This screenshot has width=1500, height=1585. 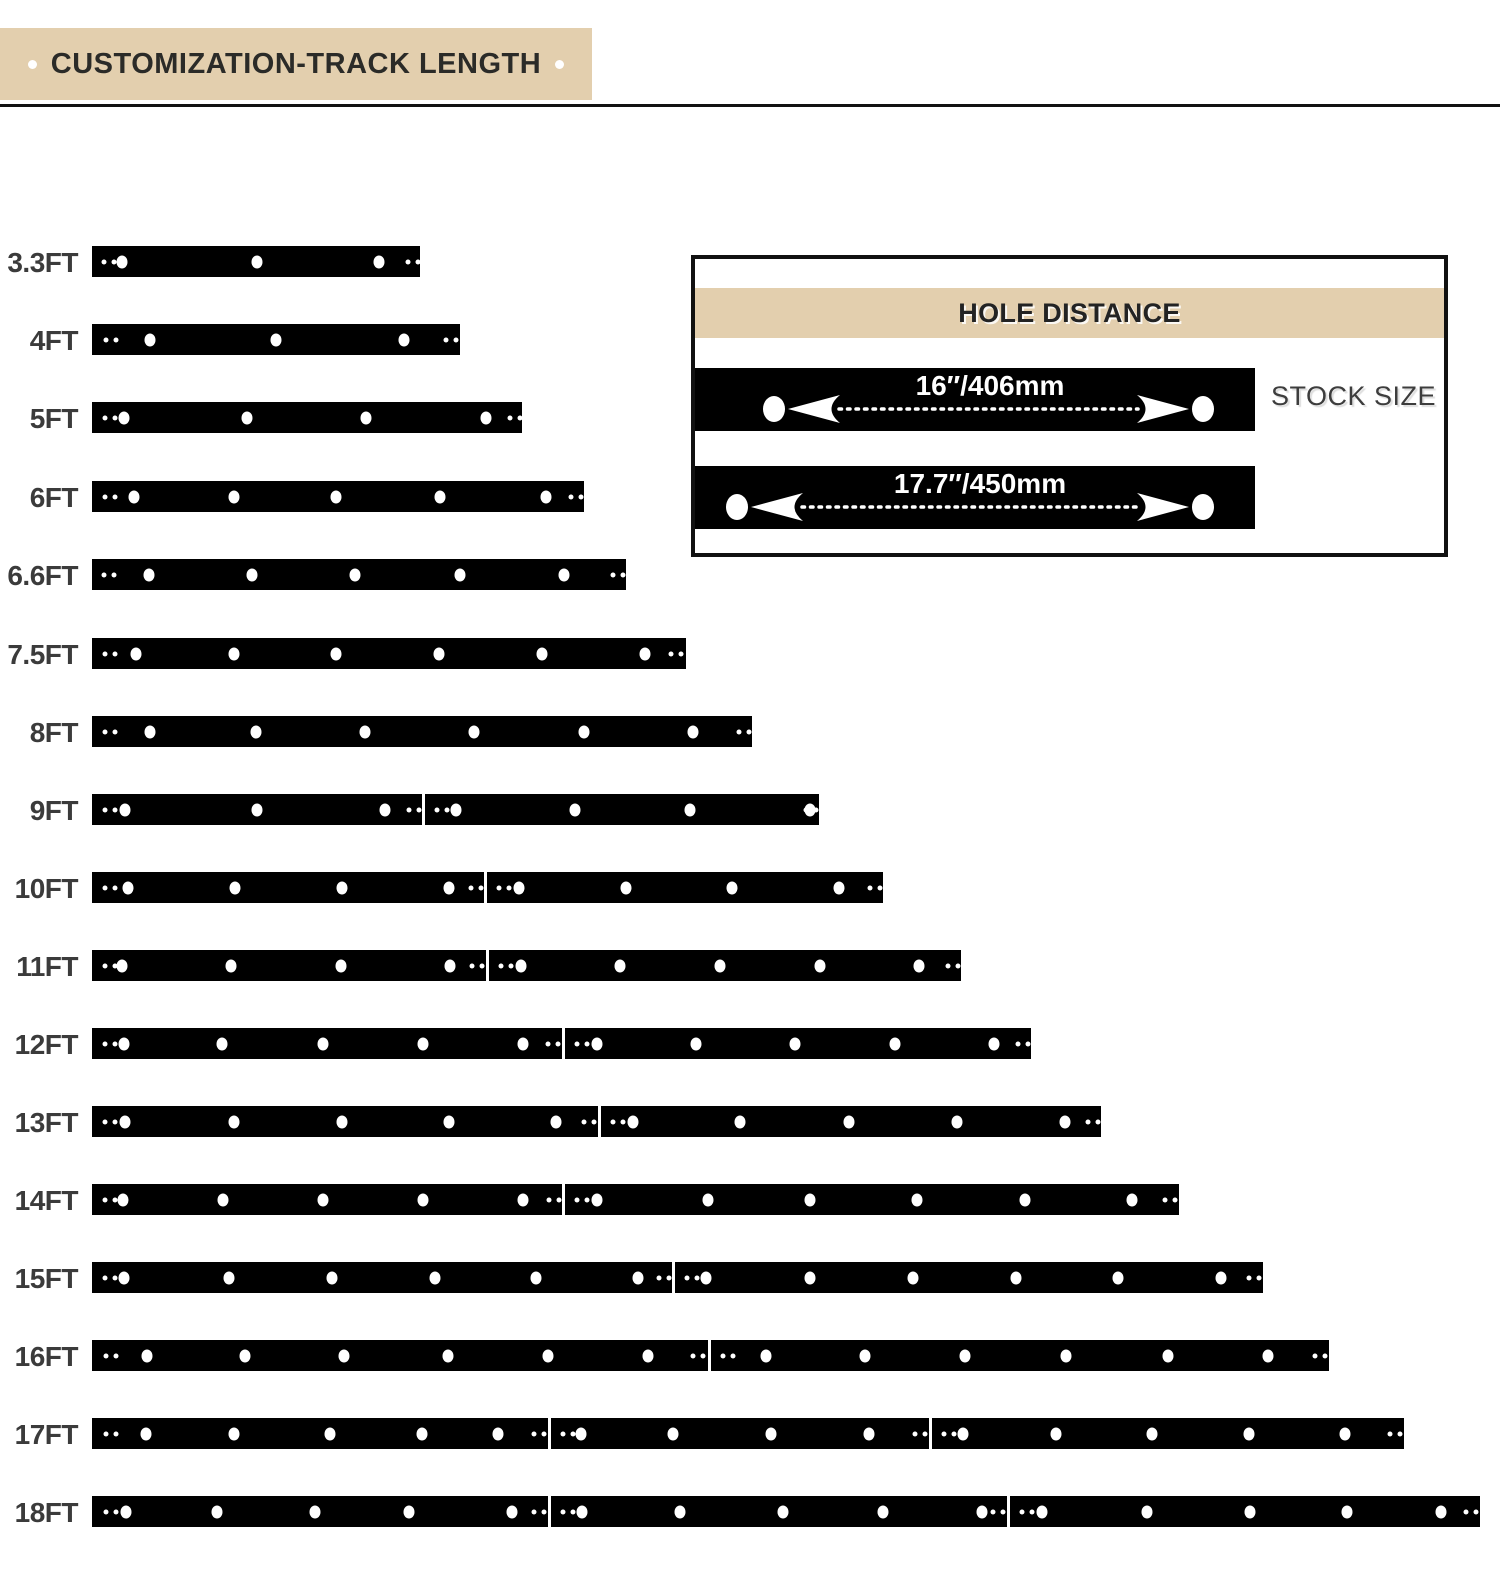 I want to click on track-length-label: 12FT, so click(x=46, y=1044).